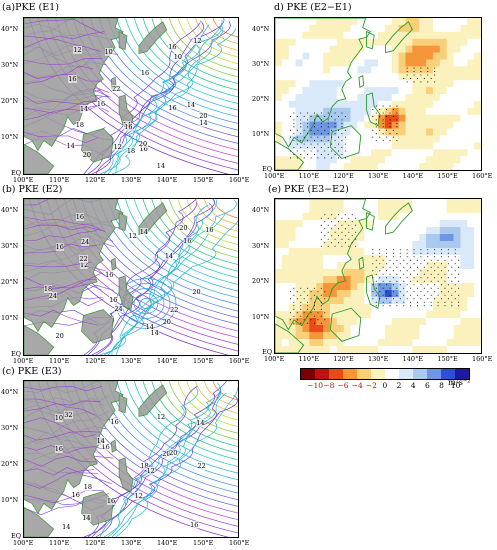  What do you see at coordinates (58, 417) in the screenshot?
I see `contour-label: 10` at bounding box center [58, 417].